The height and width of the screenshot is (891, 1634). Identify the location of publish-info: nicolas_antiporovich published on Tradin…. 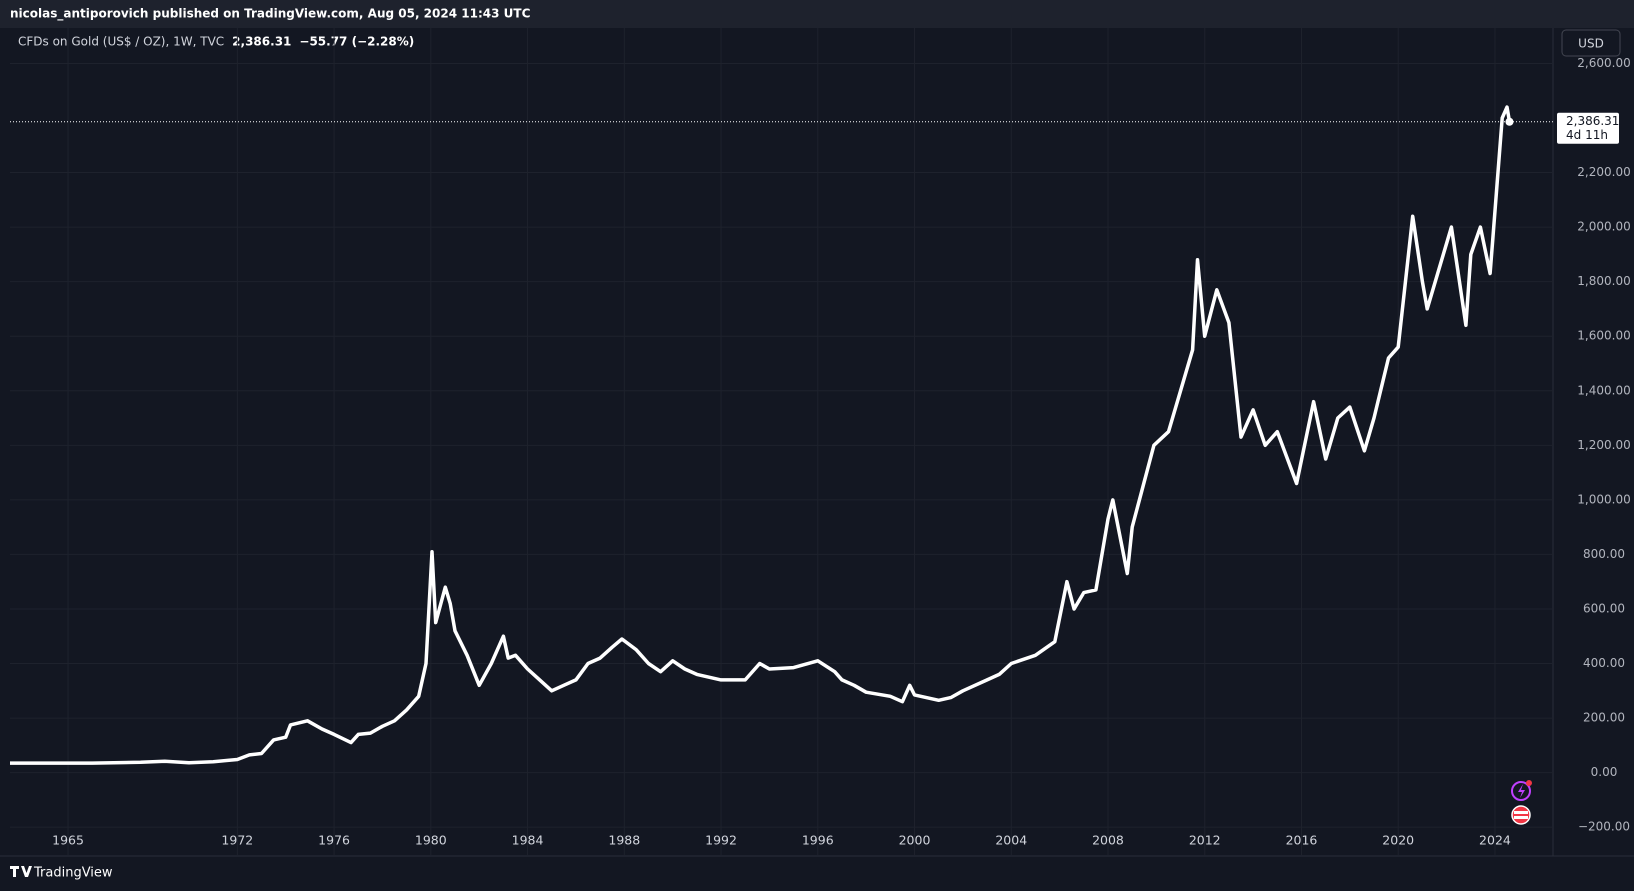
(270, 14).